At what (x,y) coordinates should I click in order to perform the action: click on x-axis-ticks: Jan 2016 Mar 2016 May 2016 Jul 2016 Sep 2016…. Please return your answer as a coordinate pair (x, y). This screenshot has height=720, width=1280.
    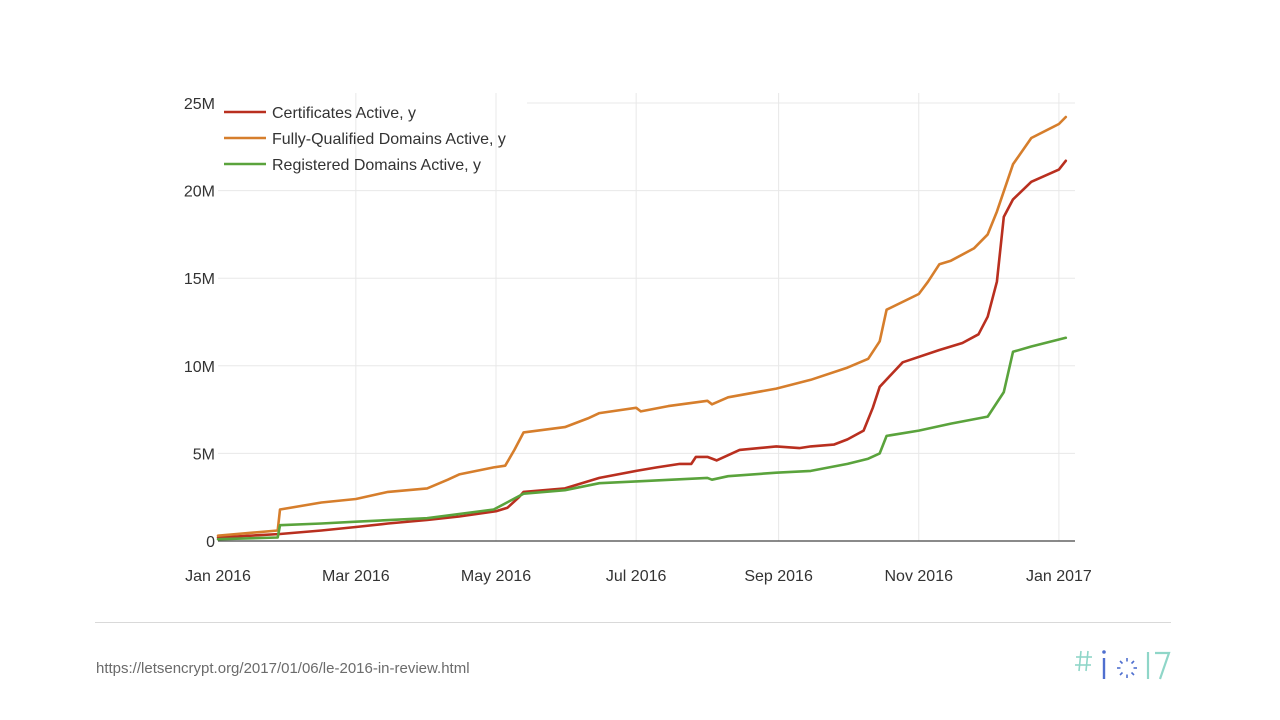
    Looking at the image, I should click on (638, 576).